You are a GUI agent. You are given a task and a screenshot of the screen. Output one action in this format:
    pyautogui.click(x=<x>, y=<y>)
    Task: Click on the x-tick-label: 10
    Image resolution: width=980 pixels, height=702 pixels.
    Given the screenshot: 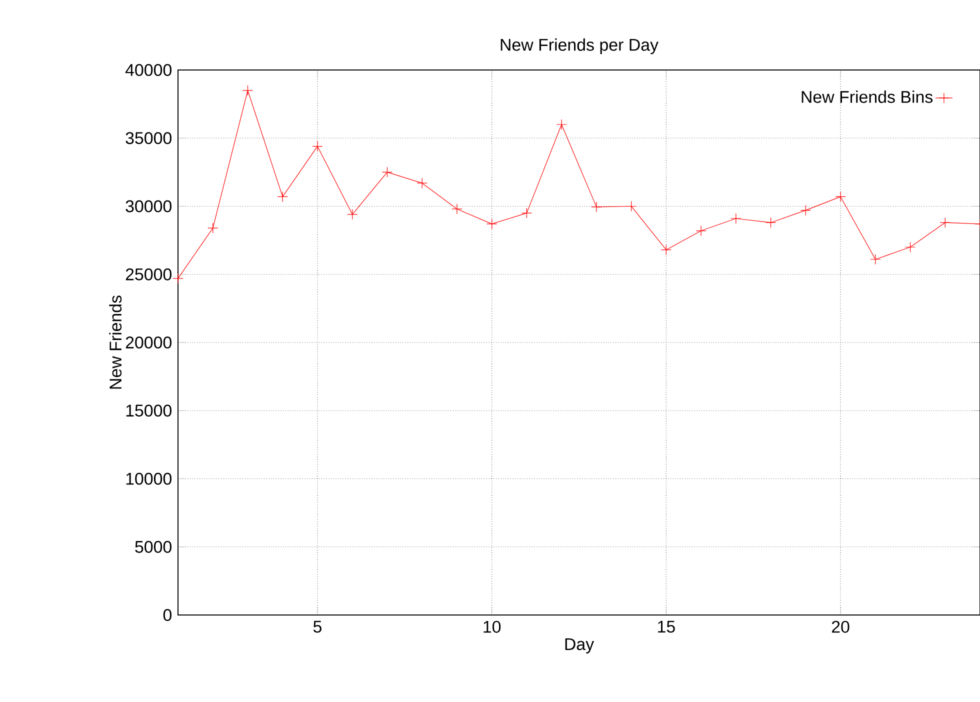 What is the action you would take?
    pyautogui.click(x=492, y=626)
    